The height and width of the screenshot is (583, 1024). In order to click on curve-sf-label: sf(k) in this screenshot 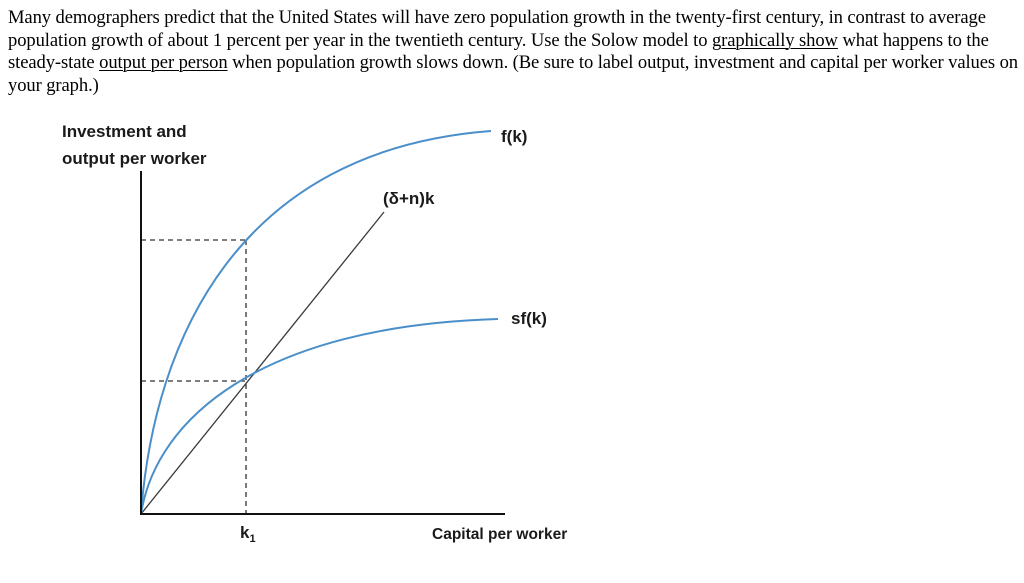, I will do `click(529, 318)`.